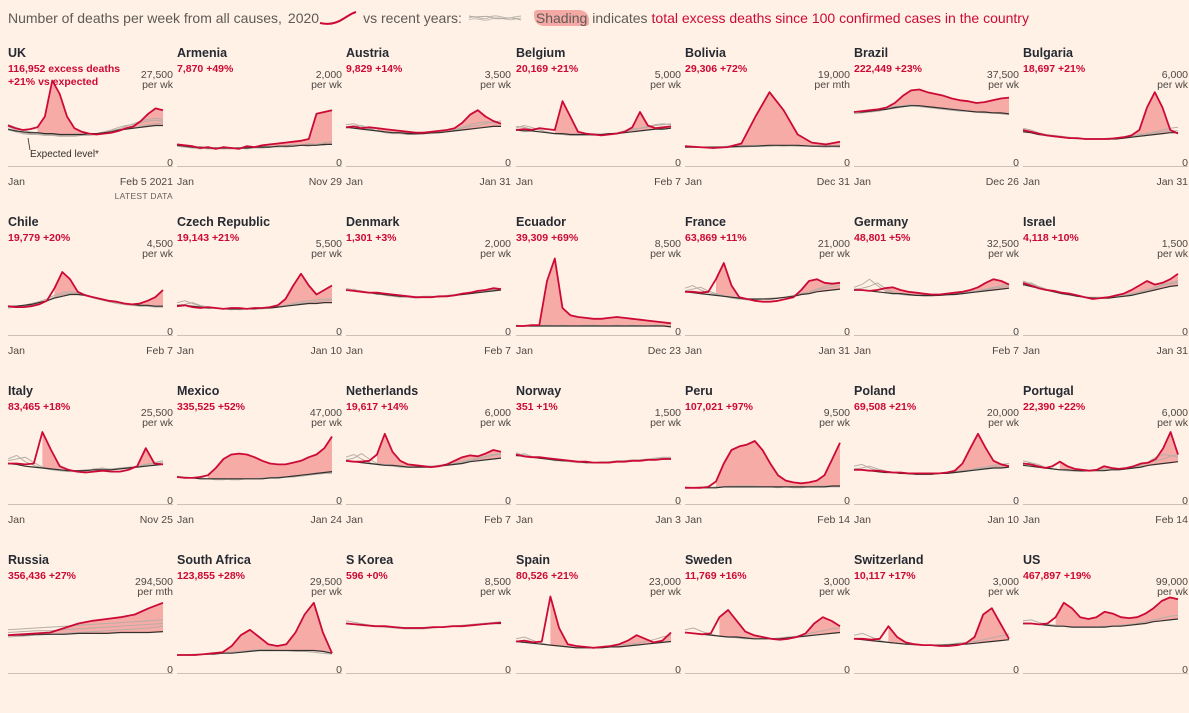 The width and height of the screenshot is (1189, 713). Describe the element at coordinates (1051, 238) in the screenshot. I see `excess-deaths-label: 4,118 +10%` at that location.